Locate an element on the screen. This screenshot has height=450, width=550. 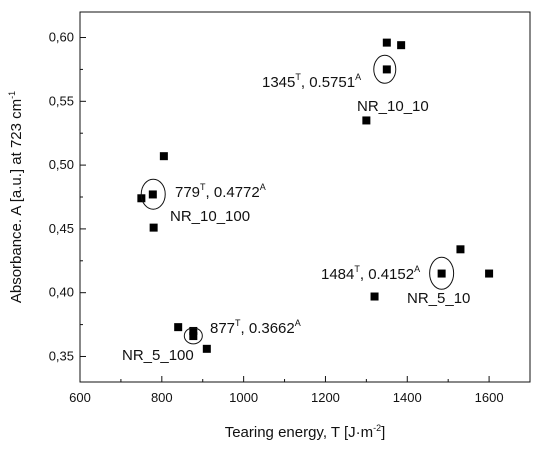
x-axis-label: Tearing energy, T [J·m-2] is located at coordinates (305, 432).